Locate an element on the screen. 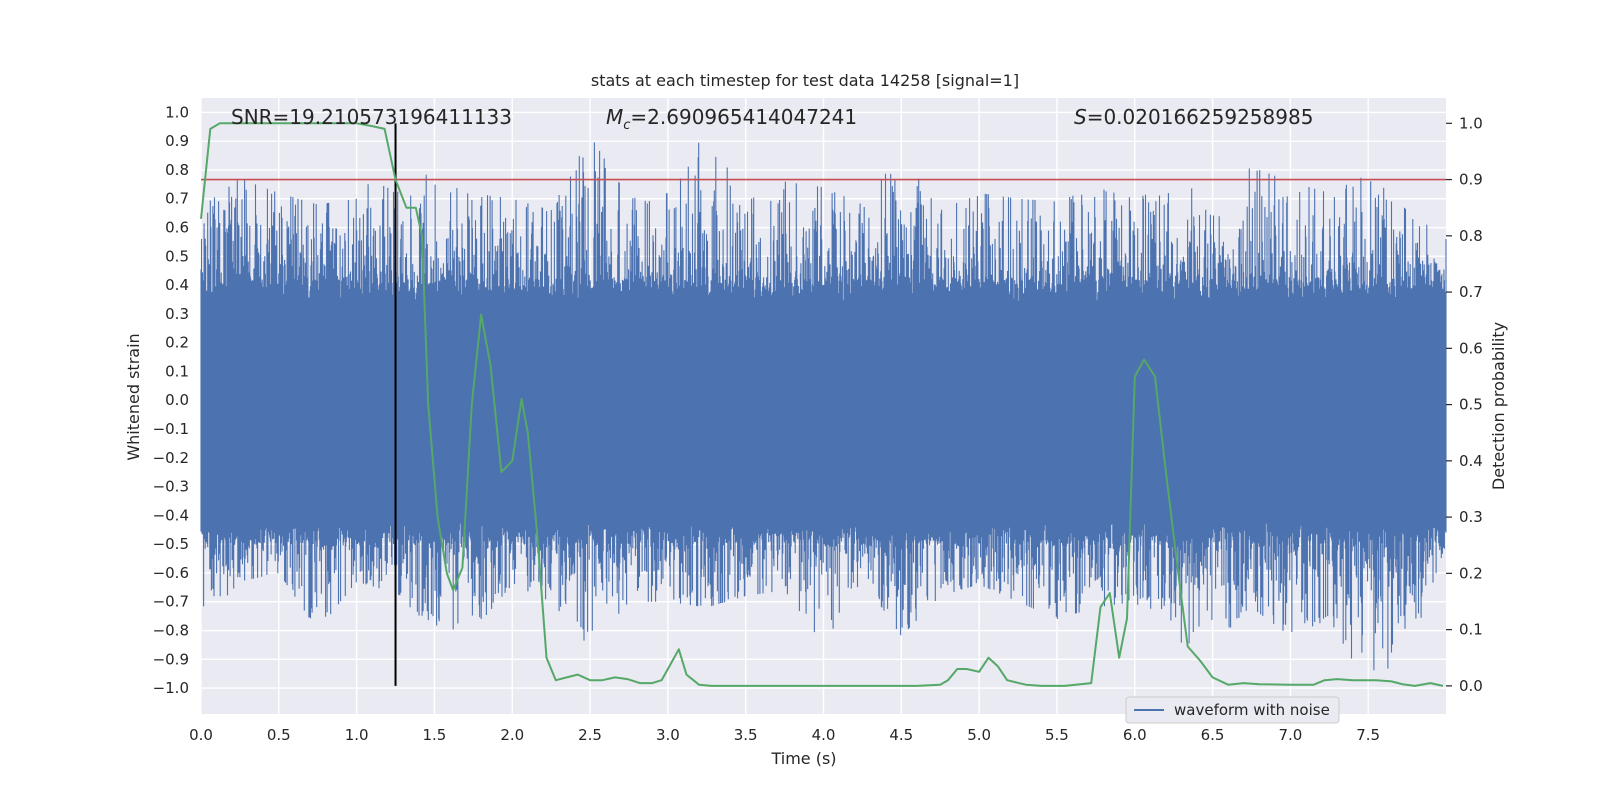 The height and width of the screenshot is (800, 1600). y-axis-label: Whitened strain is located at coordinates (133, 396).